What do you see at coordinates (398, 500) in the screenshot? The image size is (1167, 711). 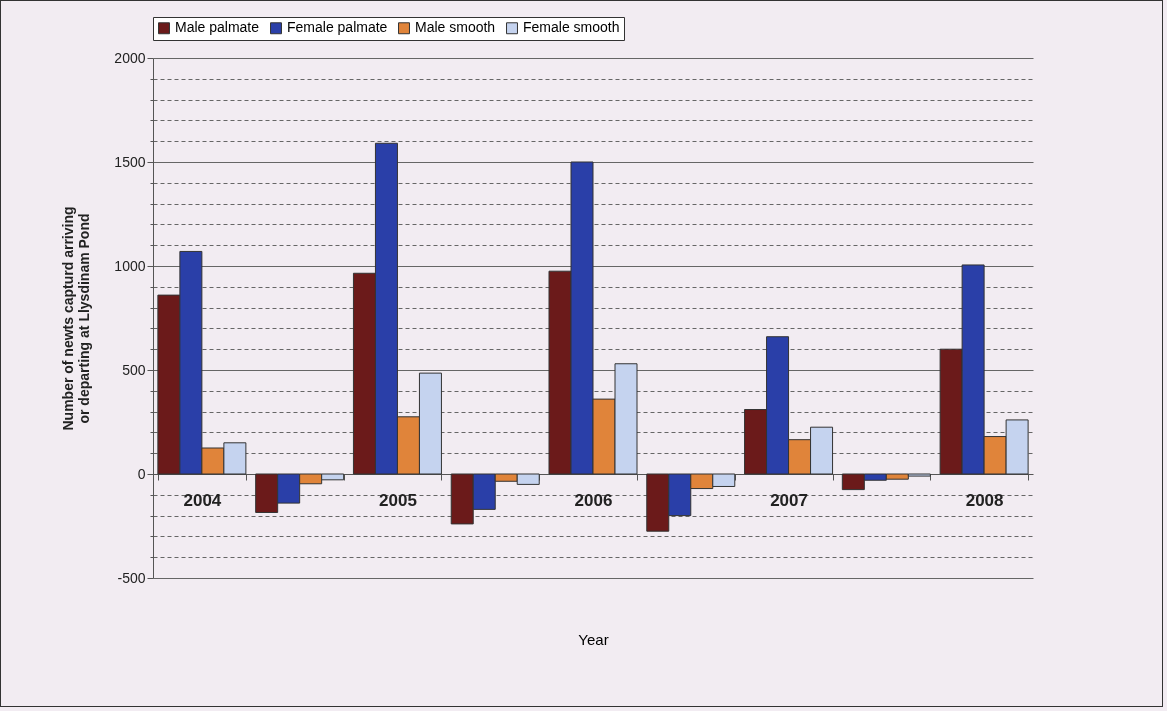 I see `x-tick-label: 2005` at bounding box center [398, 500].